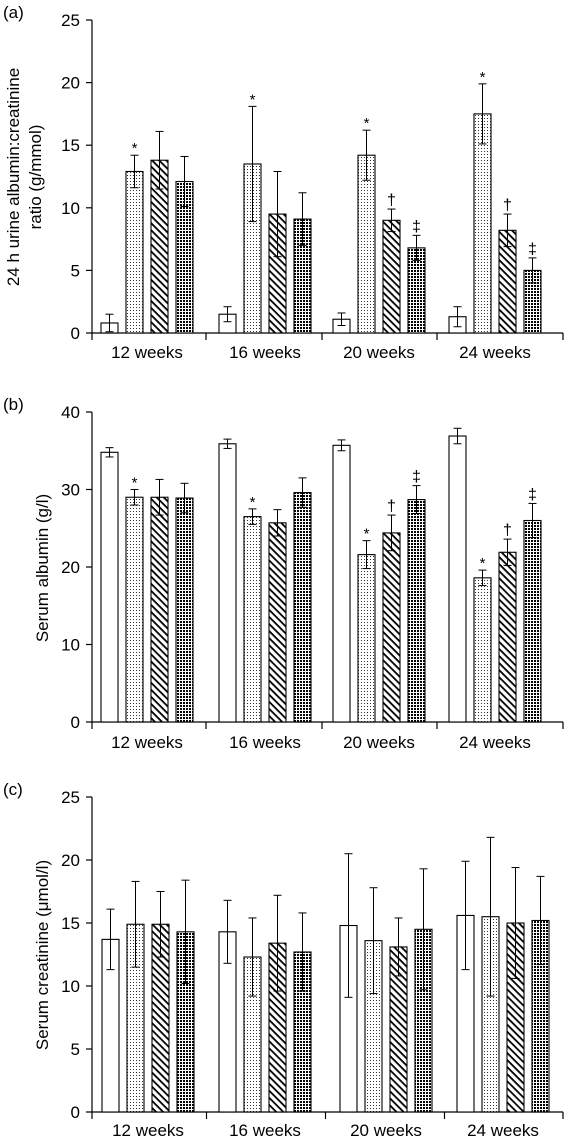 Image resolution: width=569 pixels, height=1143 pixels. I want to click on panel-label: (c), so click(13, 789).